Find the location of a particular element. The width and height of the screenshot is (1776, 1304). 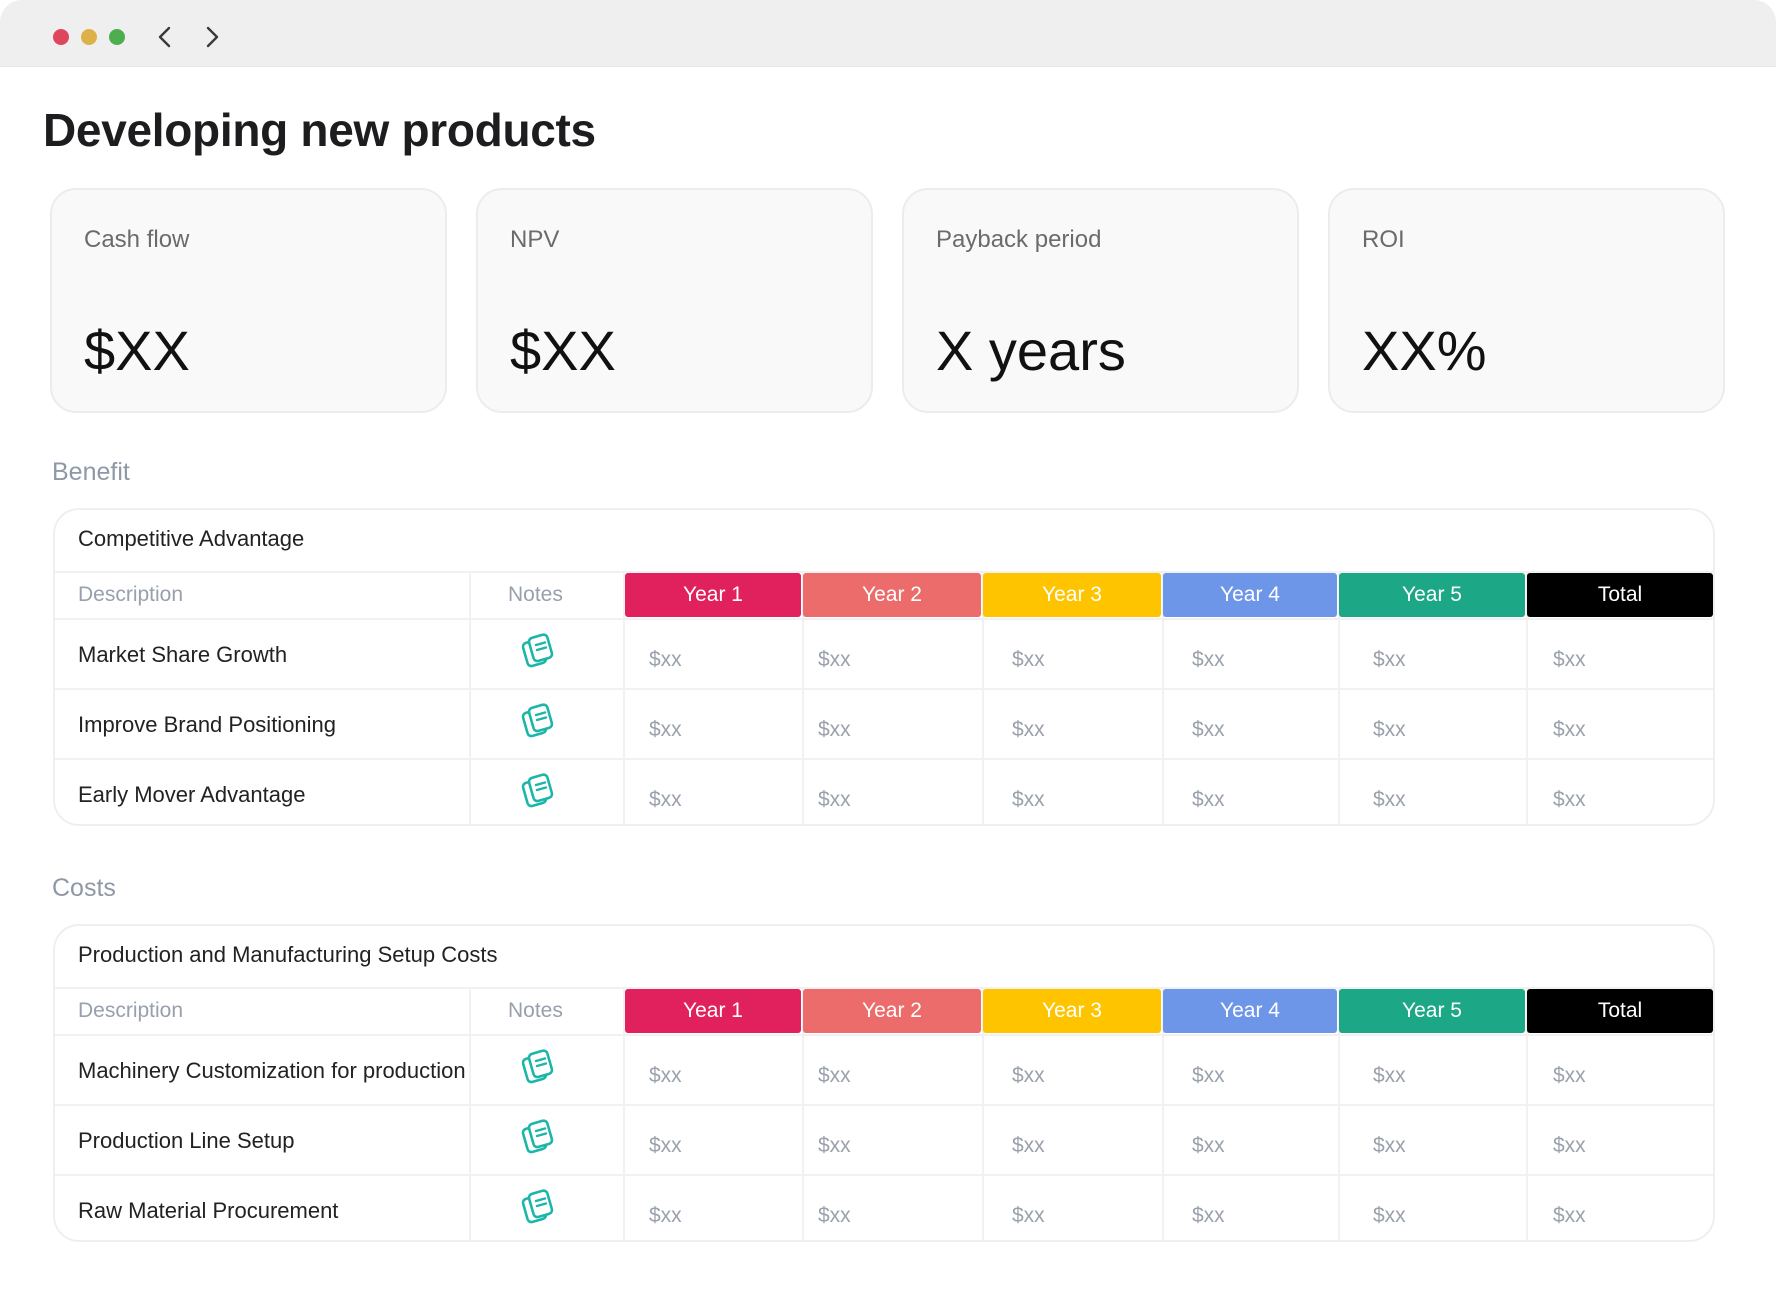

column-header-total: Total is located at coordinates (1620, 595).